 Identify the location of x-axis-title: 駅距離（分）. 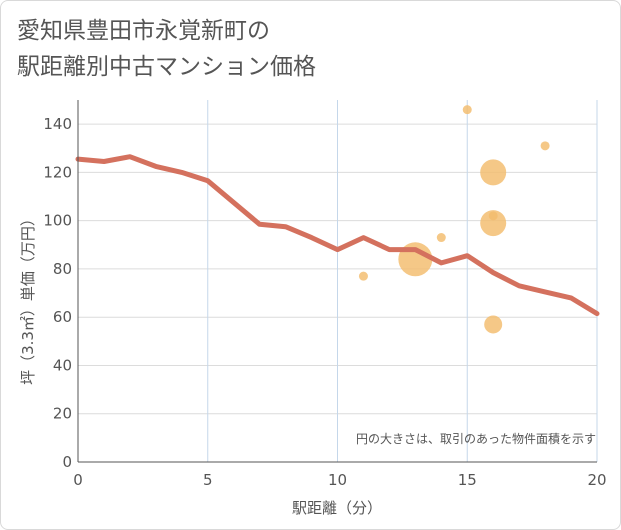
(337, 508).